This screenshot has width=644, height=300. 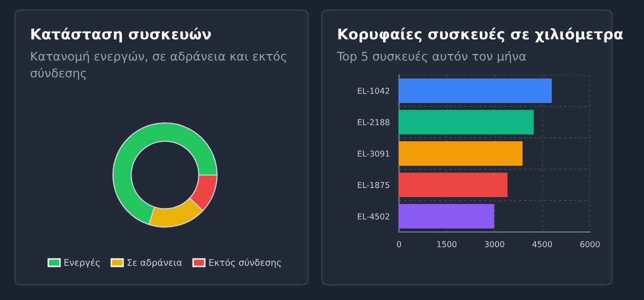 I want to click on y-tick-label: EL-2188, so click(x=374, y=122).